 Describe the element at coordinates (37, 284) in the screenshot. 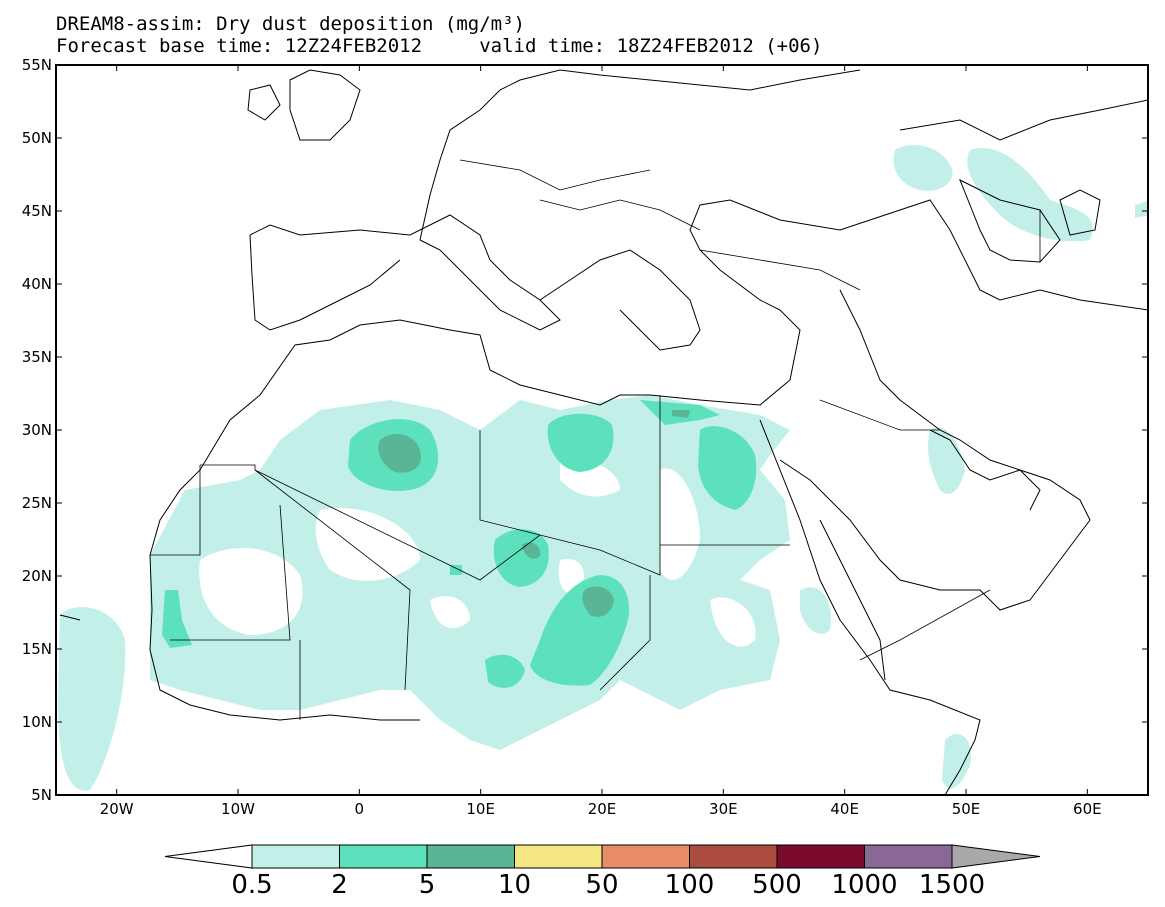

I see `lat-tick-label: 40N` at that location.